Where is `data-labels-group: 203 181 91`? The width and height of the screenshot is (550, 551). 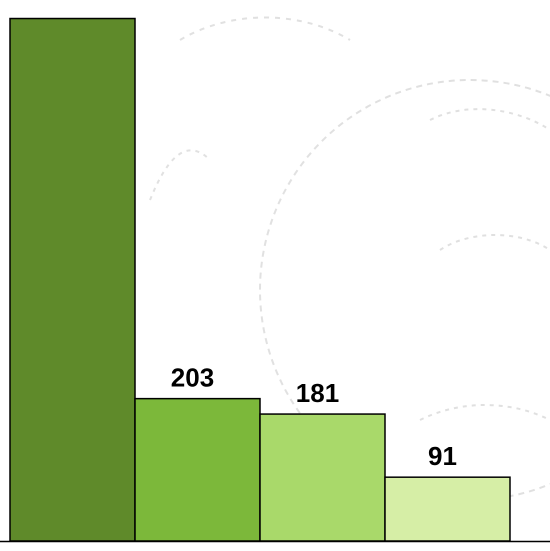
data-labels-group: 203 181 91 is located at coordinates (314, 417).